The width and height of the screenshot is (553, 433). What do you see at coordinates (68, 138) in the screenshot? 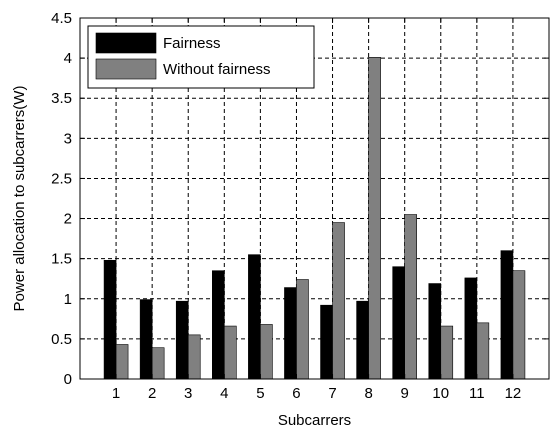
I see `y-tick-label: 3` at bounding box center [68, 138].